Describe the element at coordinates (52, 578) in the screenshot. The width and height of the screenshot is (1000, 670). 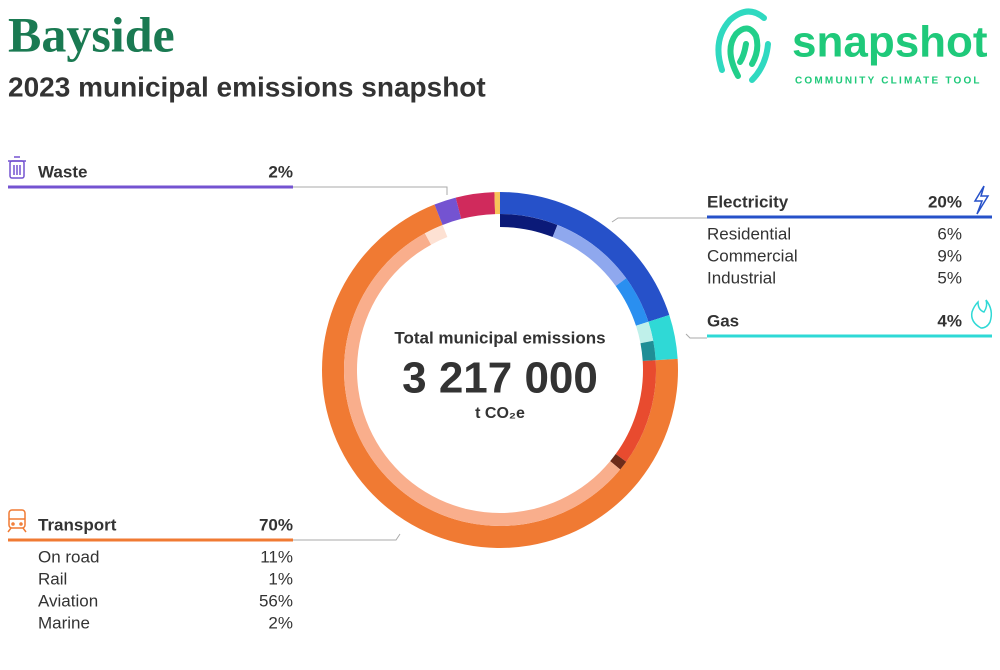
I see `subsector-label: Rail` at that location.